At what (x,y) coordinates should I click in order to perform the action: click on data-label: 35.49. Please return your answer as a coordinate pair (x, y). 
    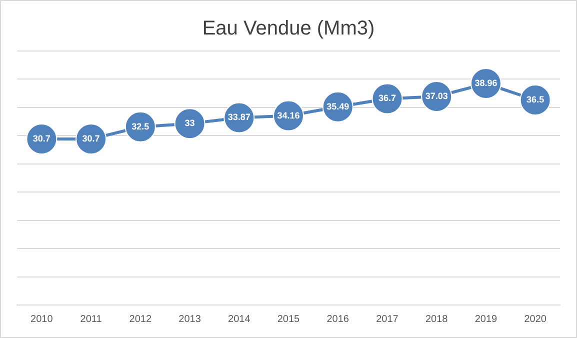
    Looking at the image, I should click on (338, 106).